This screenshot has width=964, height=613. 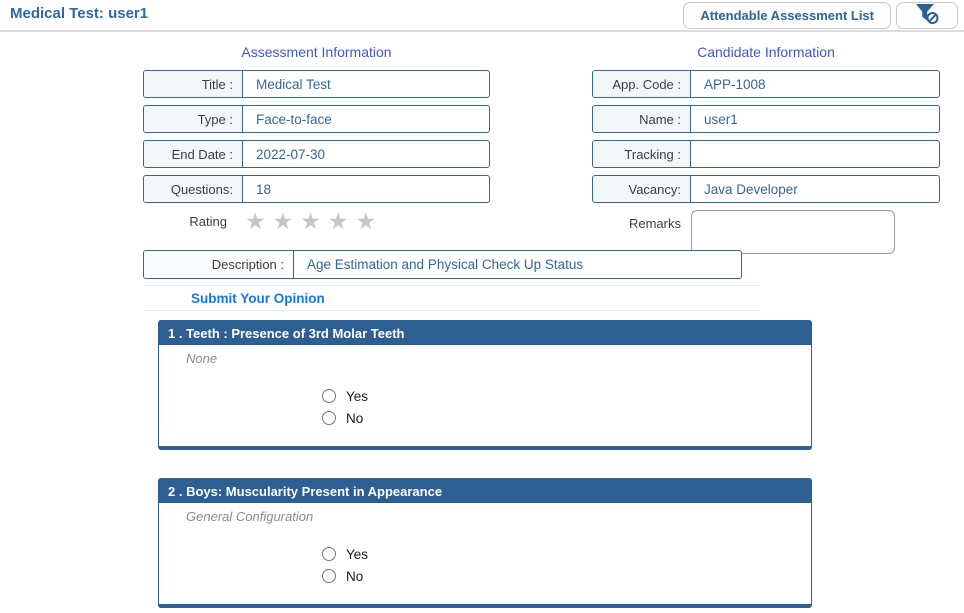 I want to click on radio-q1-no, so click(x=329, y=418).